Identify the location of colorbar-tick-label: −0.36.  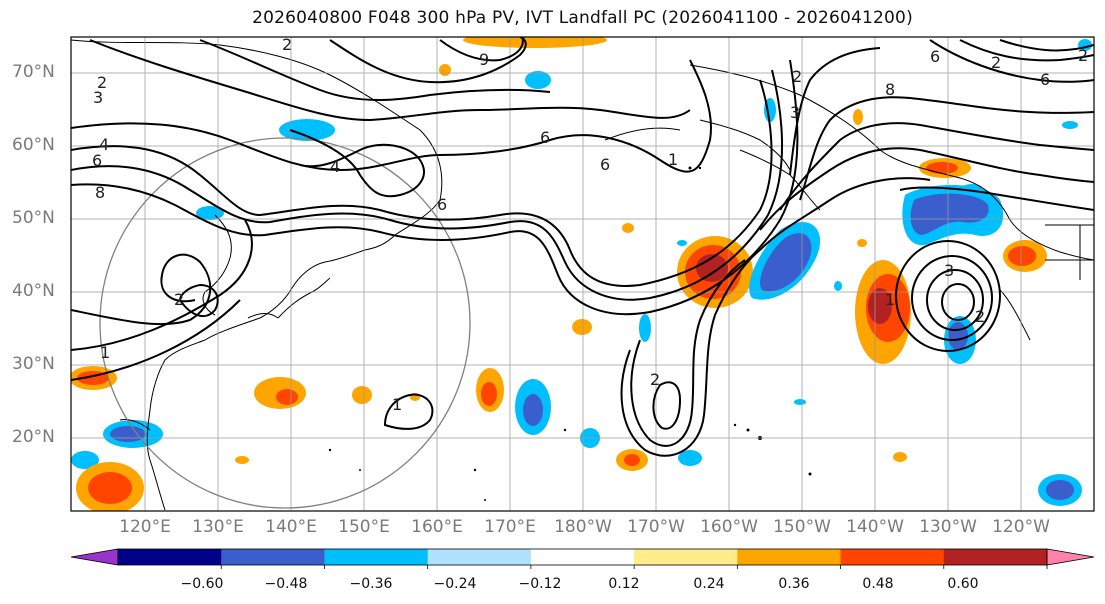
(371, 584).